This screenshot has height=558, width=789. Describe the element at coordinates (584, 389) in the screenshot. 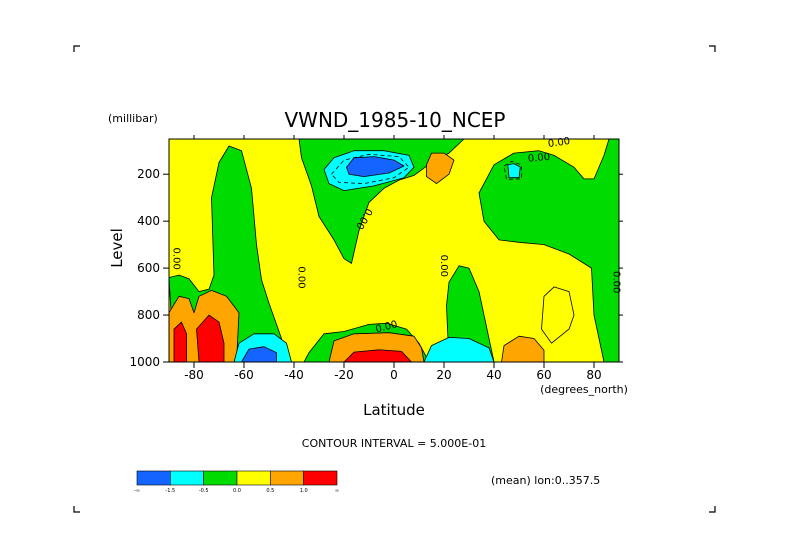

I see `x-units-label: (degrees_north)` at that location.